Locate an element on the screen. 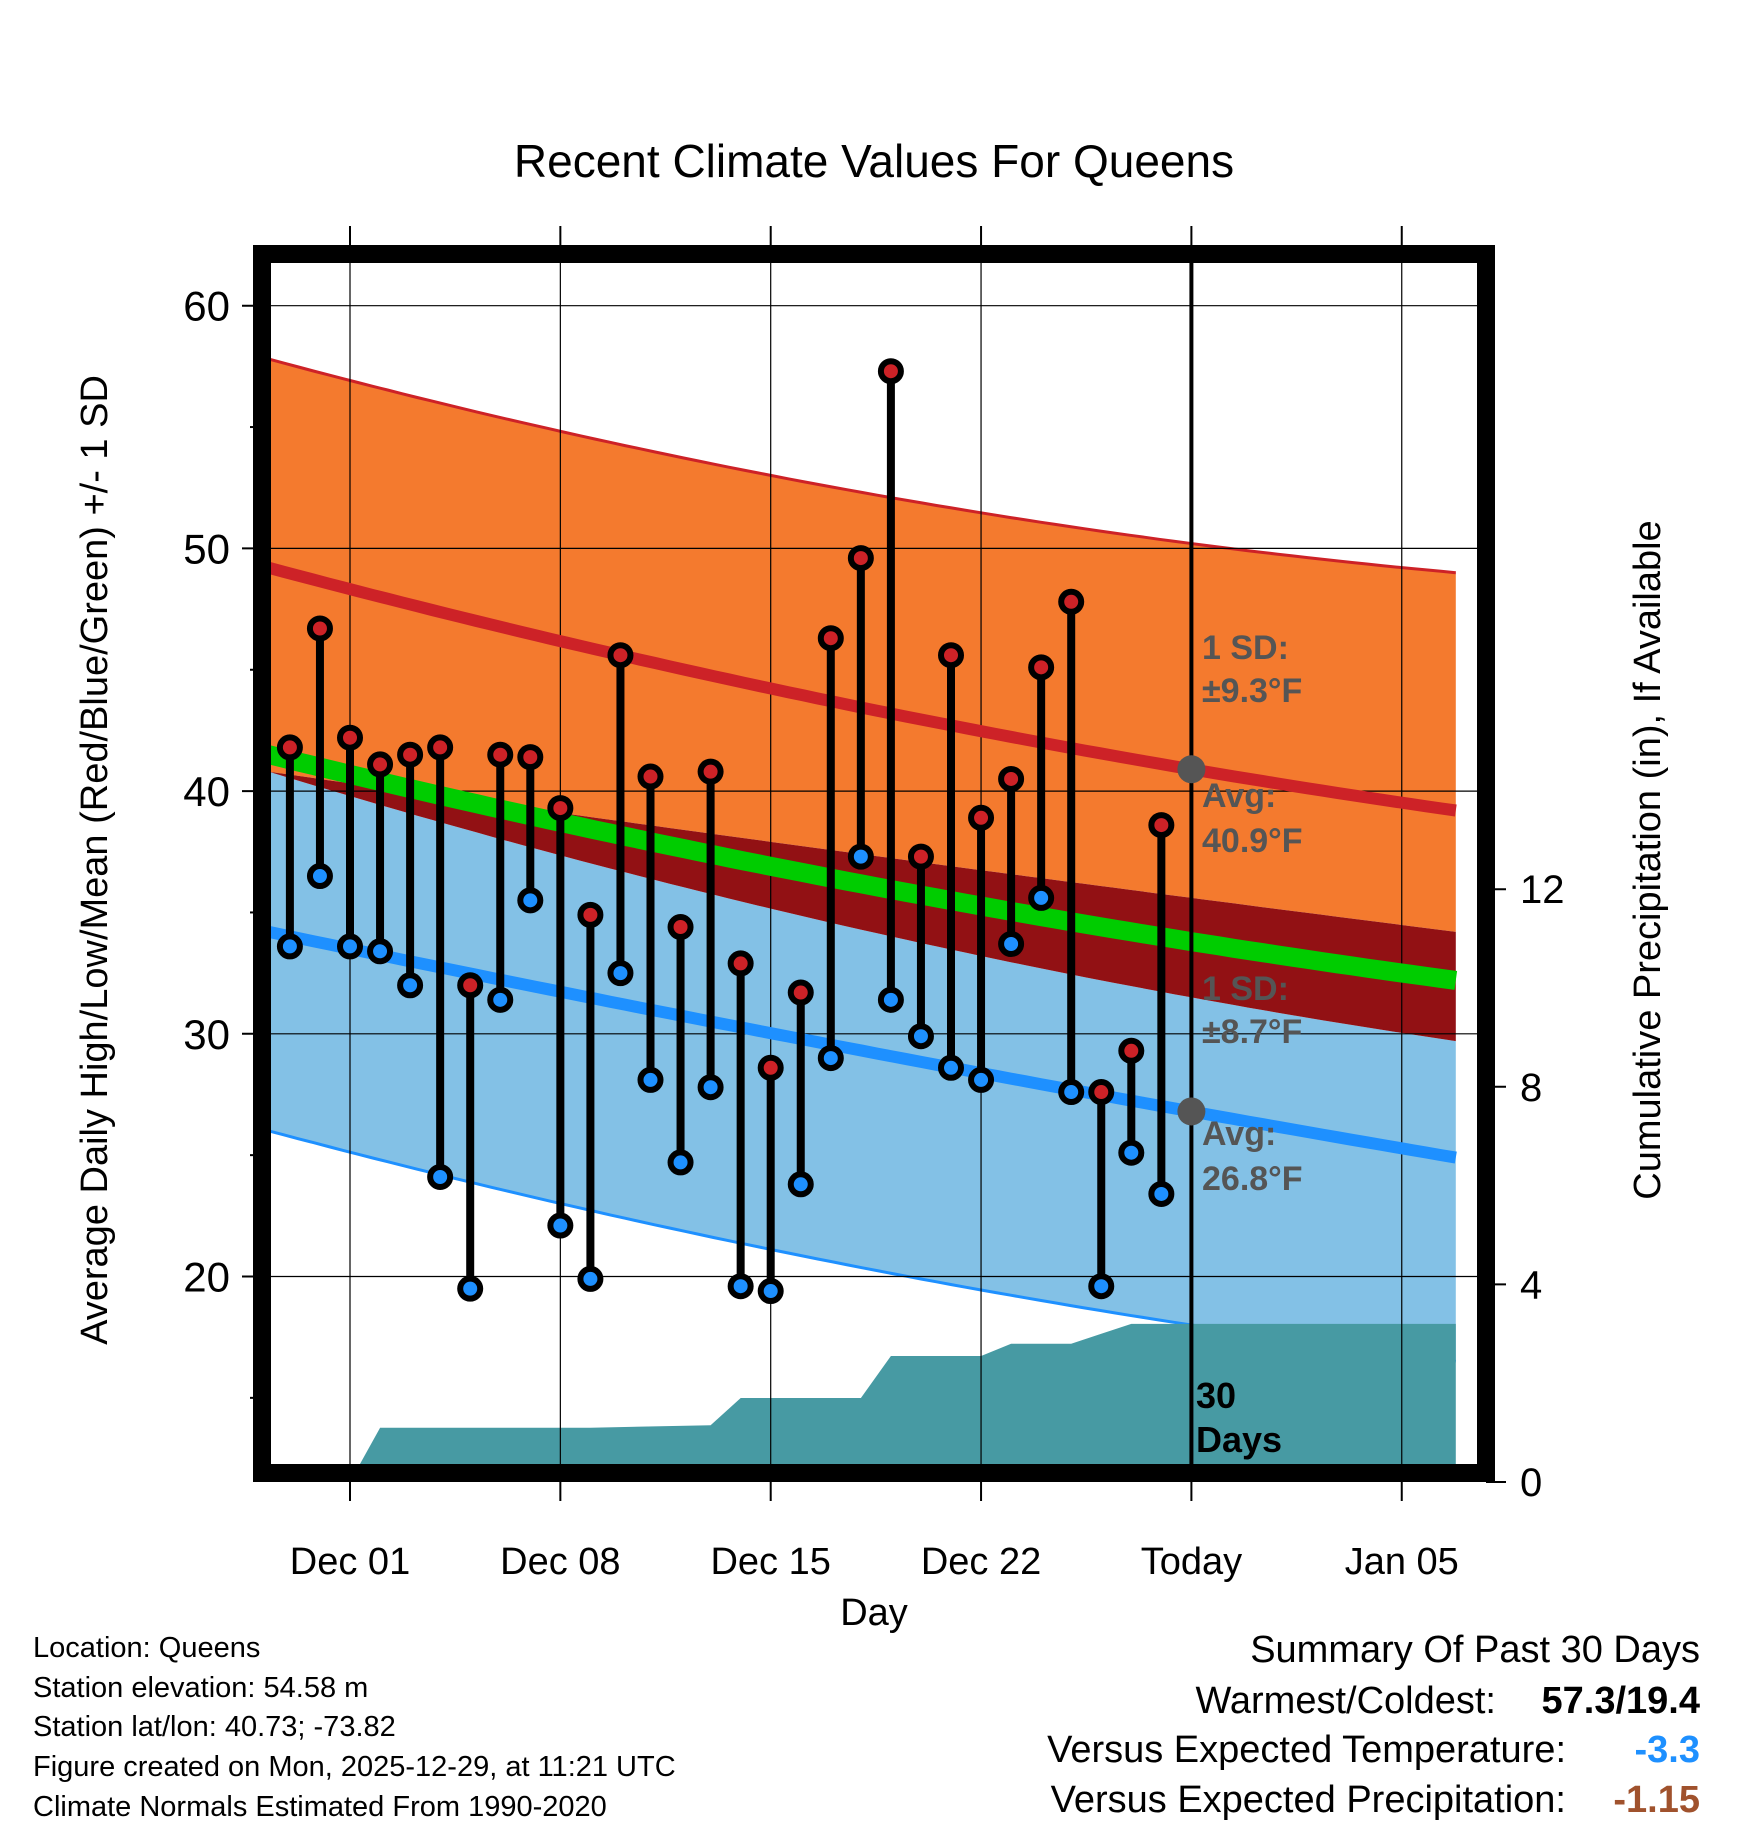 The width and height of the screenshot is (1748, 1828). low-sd-note-line2: ±8.7°F is located at coordinates (1252, 1032).